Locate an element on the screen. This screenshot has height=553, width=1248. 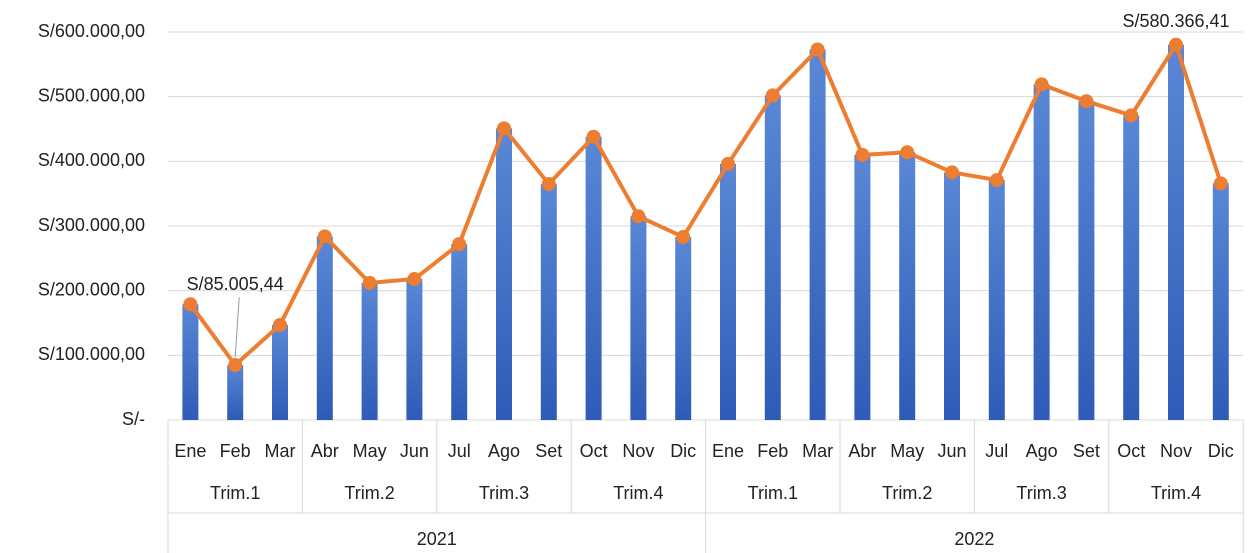
data-label: S/580.366,41 is located at coordinates (1175, 21).